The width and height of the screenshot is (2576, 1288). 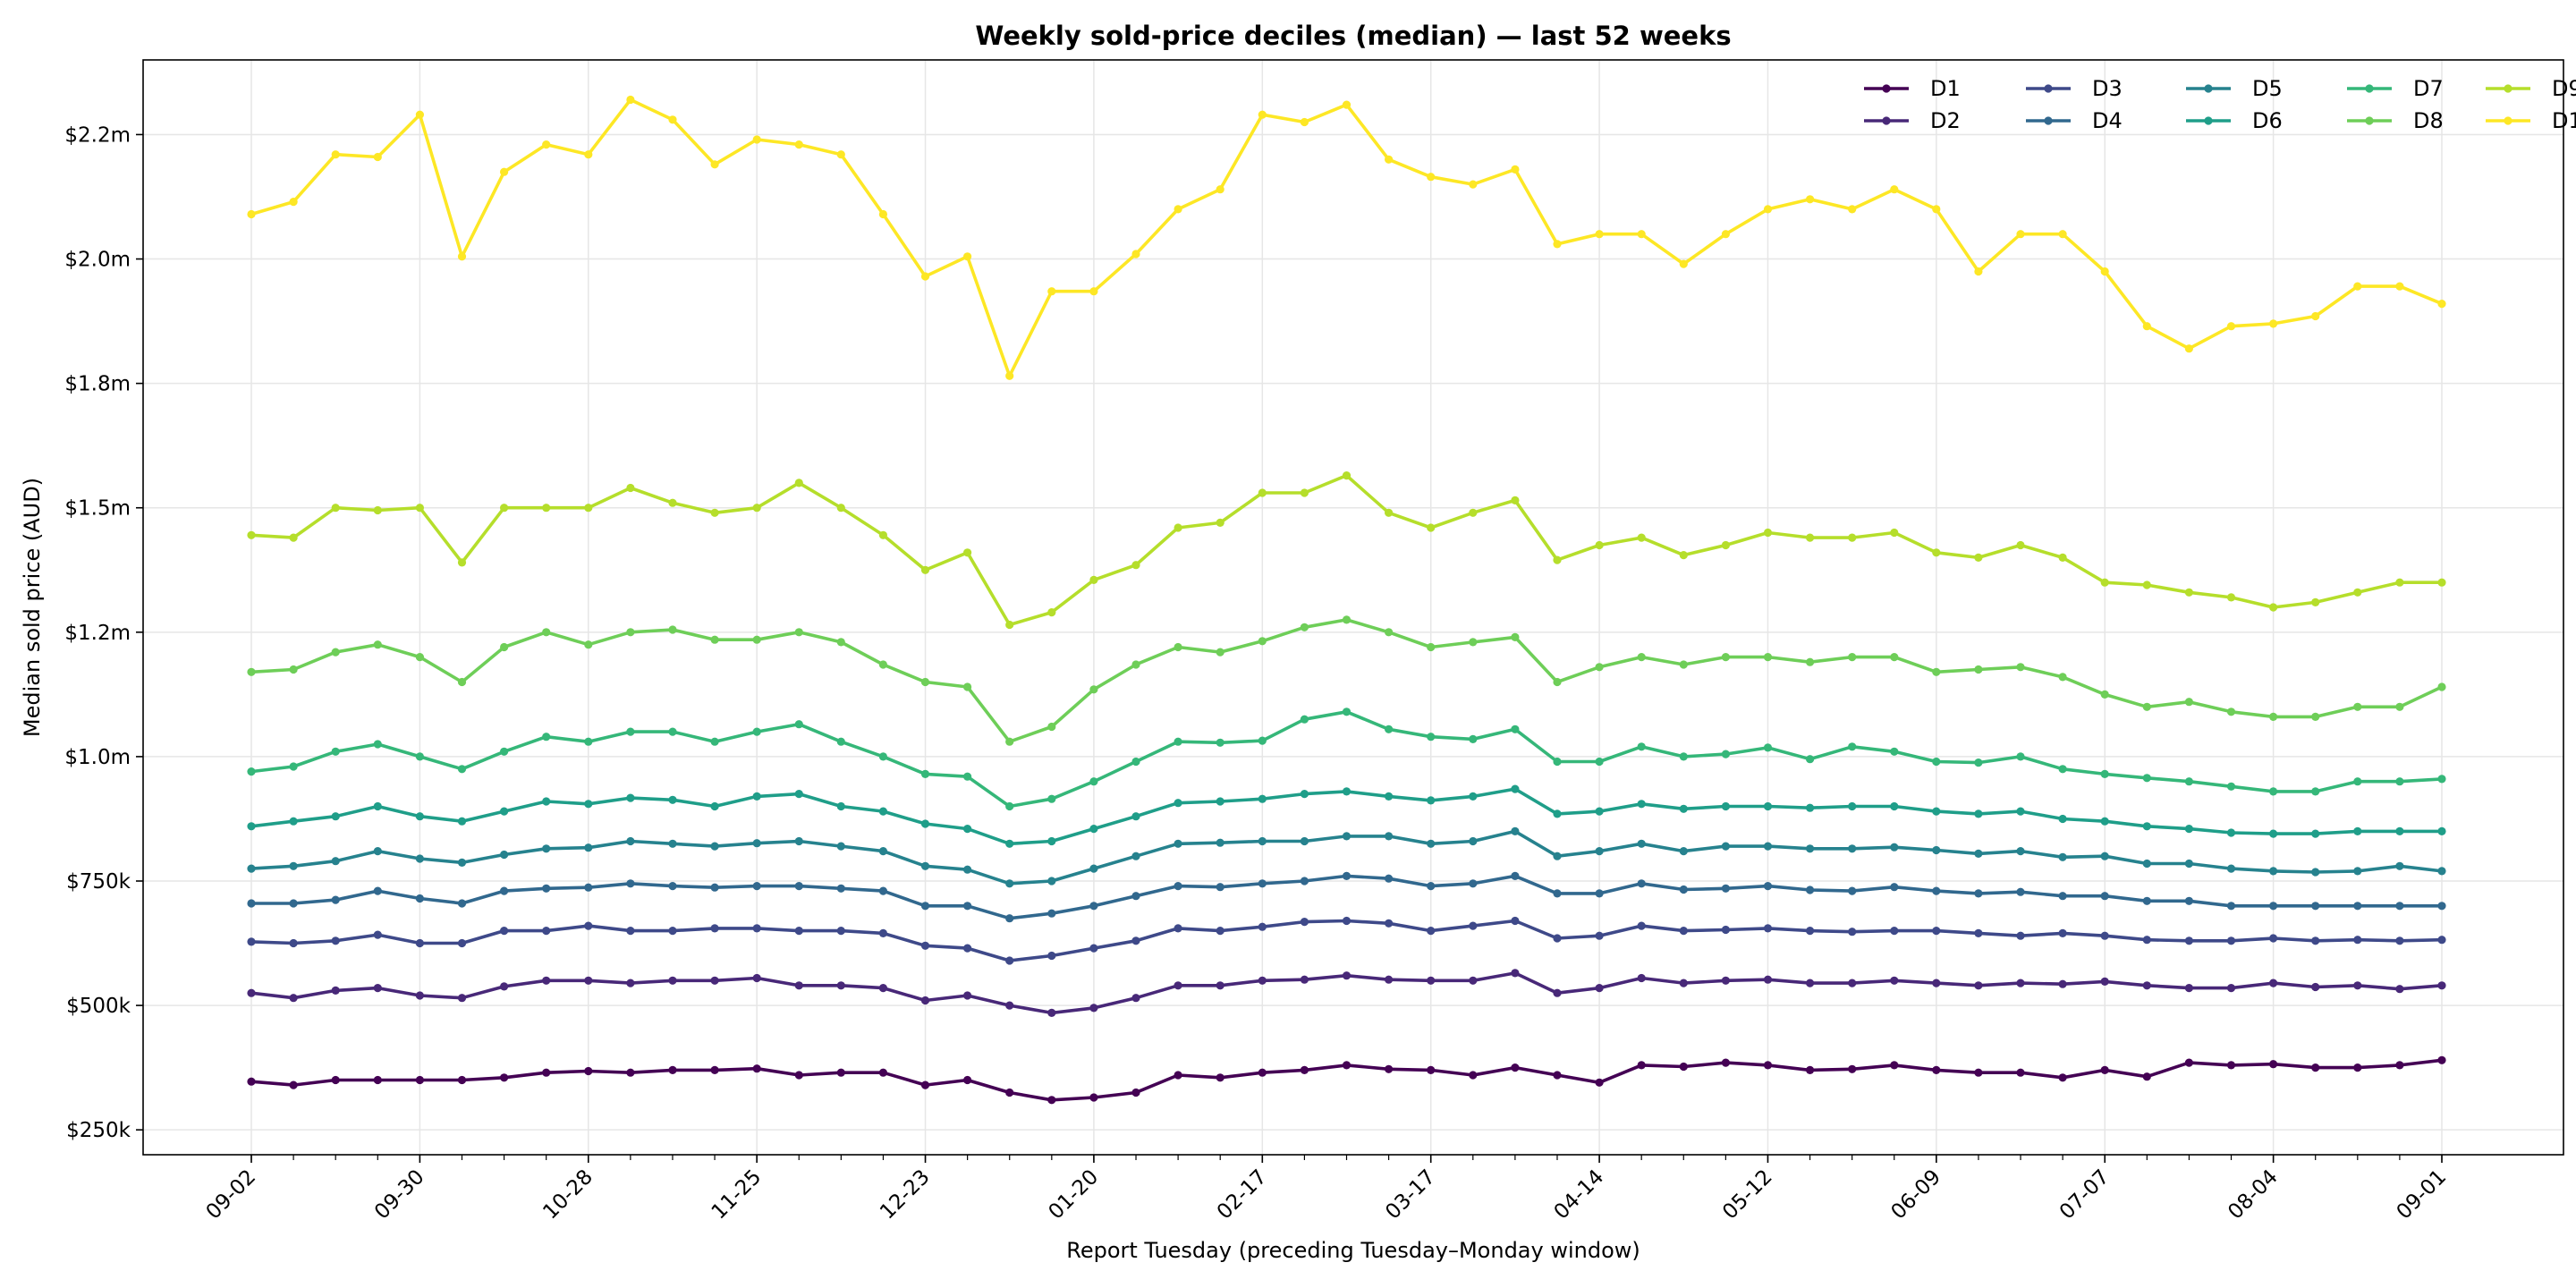 What do you see at coordinates (32, 607) in the screenshot?
I see `y-axis-title: Median sold price (AUD)` at bounding box center [32, 607].